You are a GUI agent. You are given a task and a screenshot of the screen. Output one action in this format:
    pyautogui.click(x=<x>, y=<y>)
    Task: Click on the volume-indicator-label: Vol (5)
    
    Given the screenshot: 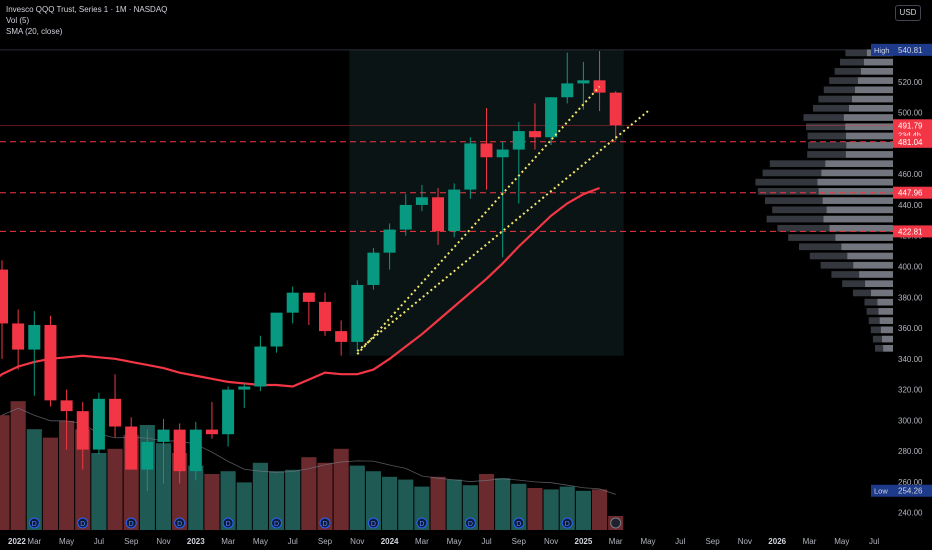 What is the action you would take?
    pyautogui.click(x=18, y=20)
    